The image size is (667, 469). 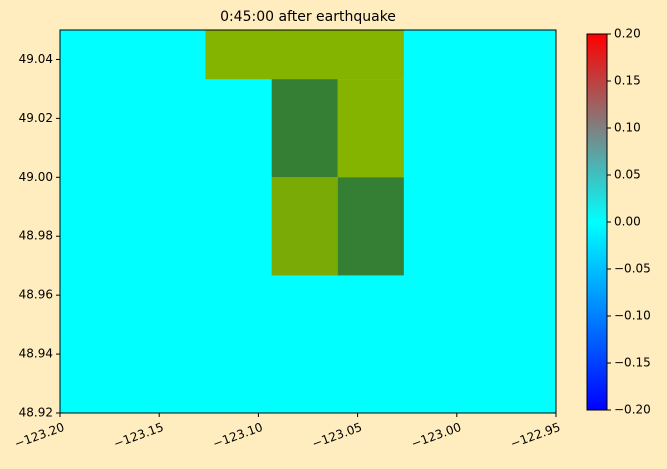 What do you see at coordinates (36, 118) in the screenshot?
I see `y-tick-label: 49.02` at bounding box center [36, 118].